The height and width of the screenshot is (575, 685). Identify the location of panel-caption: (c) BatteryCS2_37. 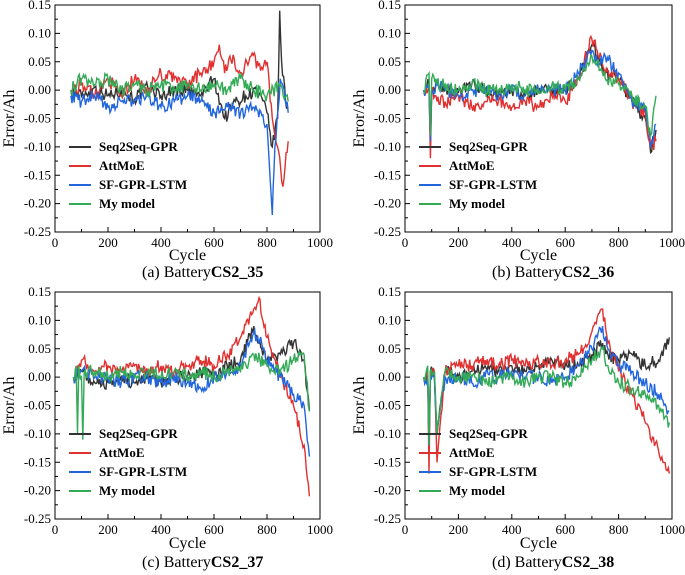
(202, 562).